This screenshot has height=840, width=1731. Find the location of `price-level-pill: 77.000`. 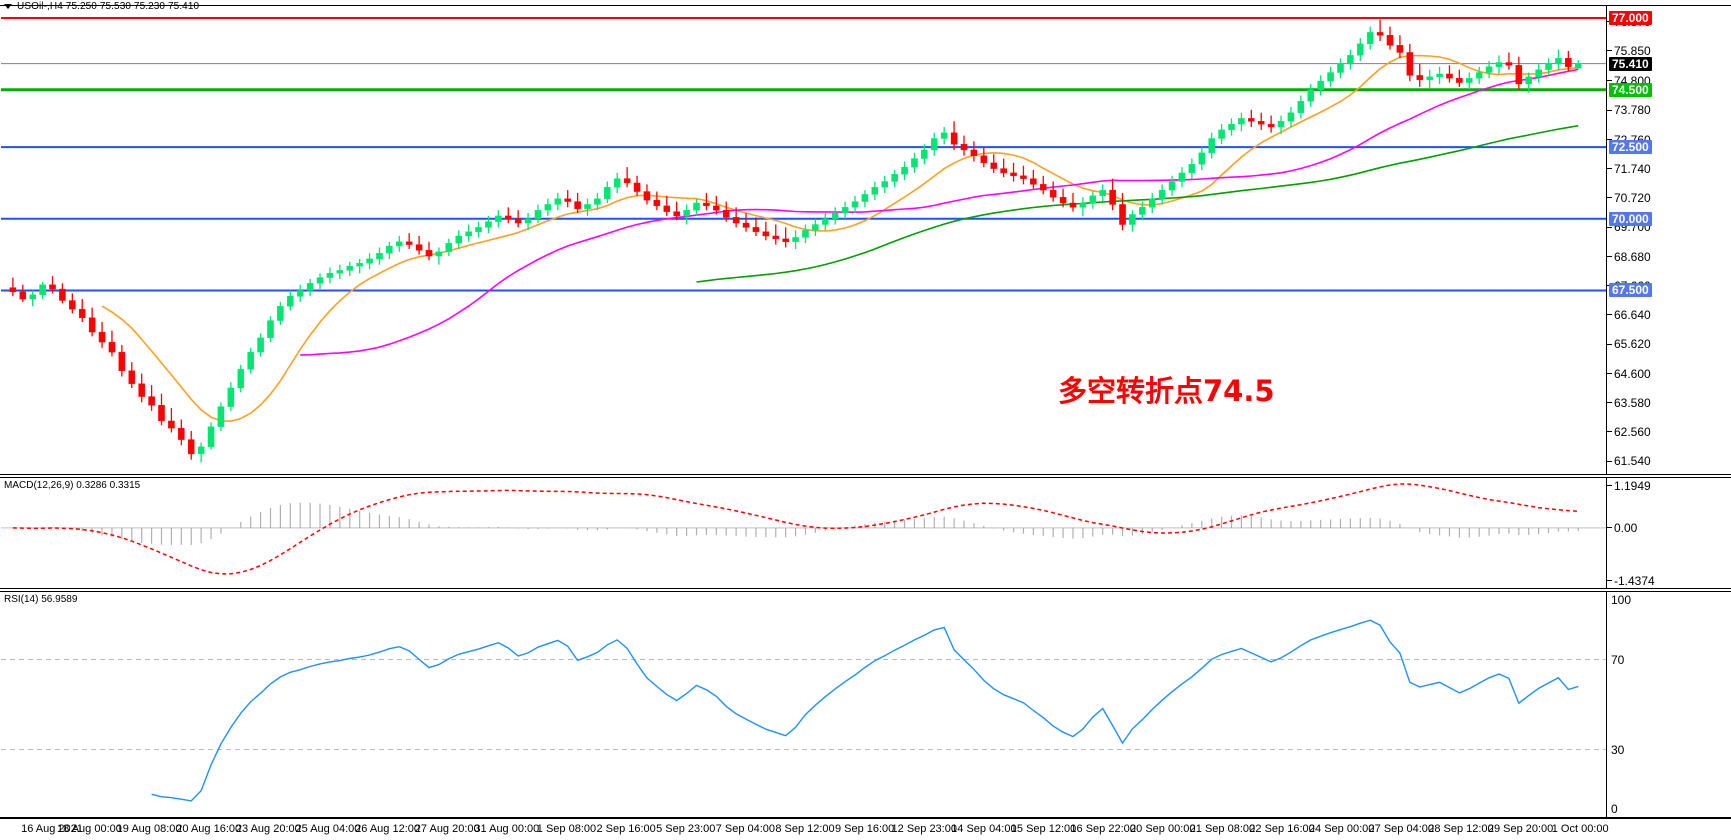

price-level-pill: 77.000 is located at coordinates (1630, 18).